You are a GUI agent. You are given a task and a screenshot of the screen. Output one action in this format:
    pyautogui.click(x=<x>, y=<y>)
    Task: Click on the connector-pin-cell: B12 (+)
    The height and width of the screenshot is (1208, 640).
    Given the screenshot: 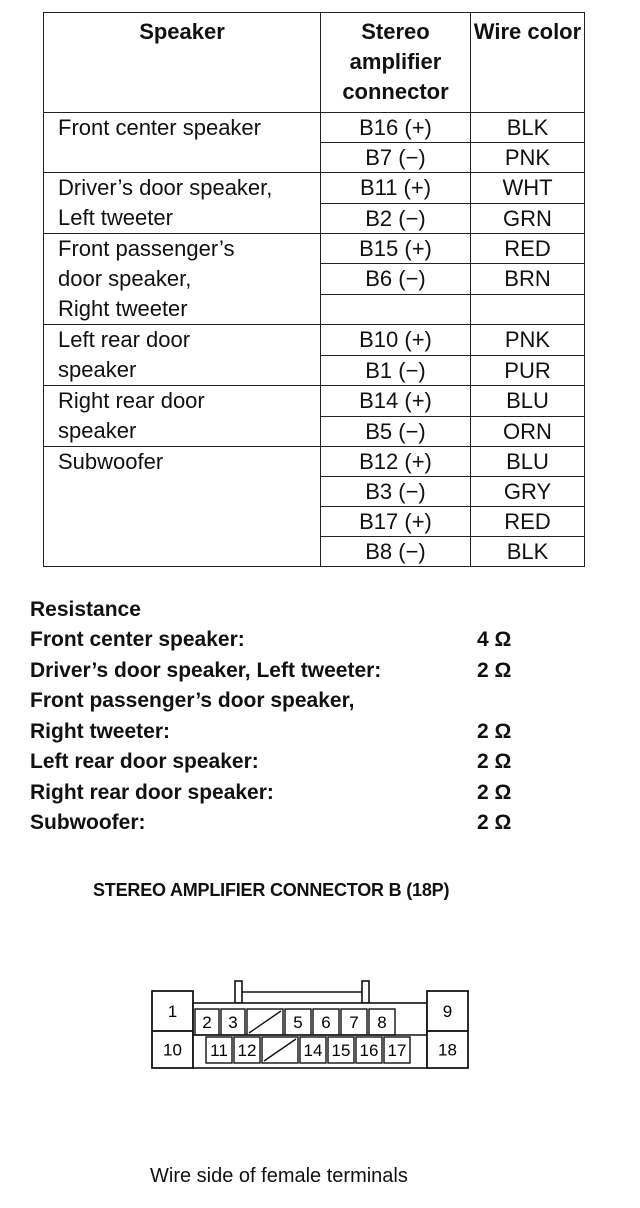 What is the action you would take?
    pyautogui.click(x=395, y=461)
    